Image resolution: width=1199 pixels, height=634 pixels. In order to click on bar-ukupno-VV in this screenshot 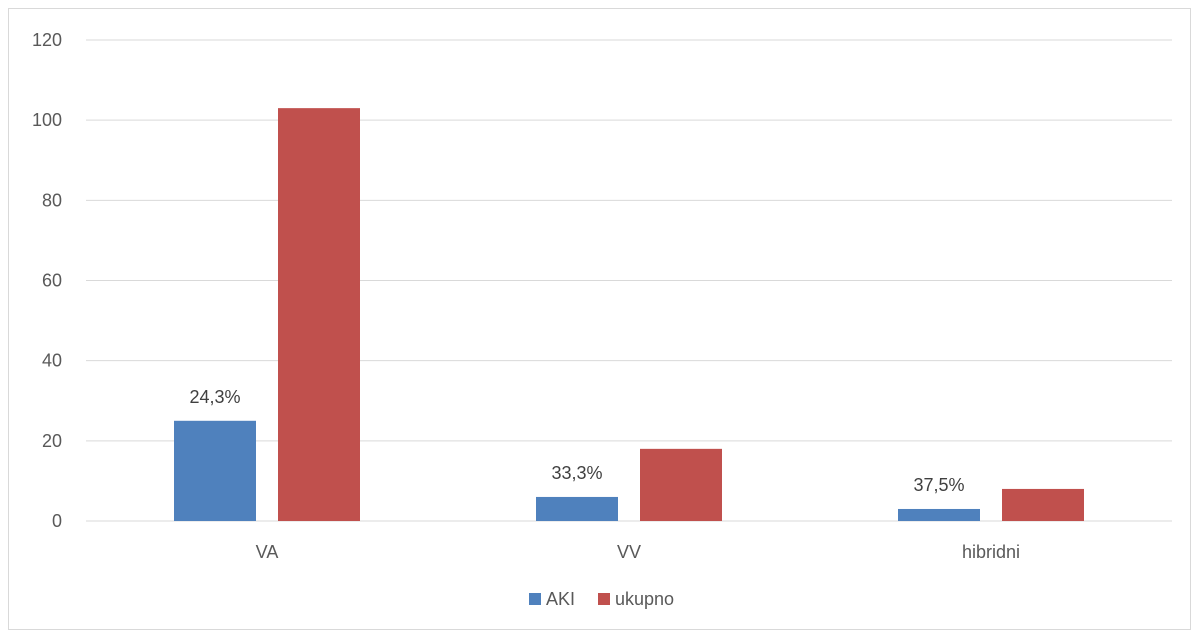, I will do `click(681, 484)`.